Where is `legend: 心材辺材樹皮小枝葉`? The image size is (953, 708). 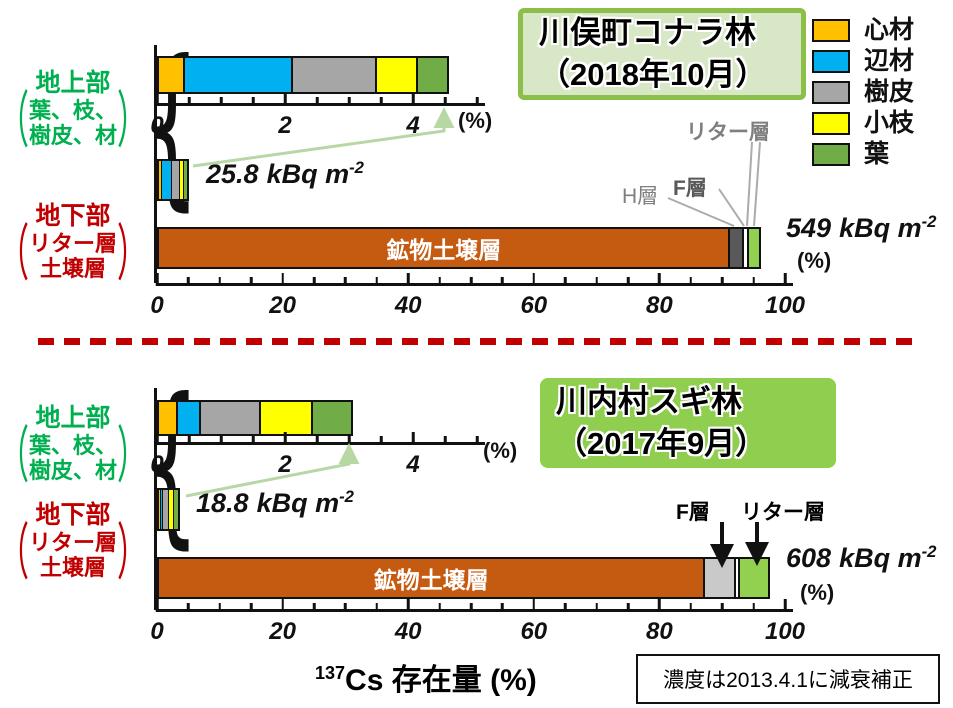 legend: 心材辺材樹皮小枝葉 is located at coordinates (863, 95).